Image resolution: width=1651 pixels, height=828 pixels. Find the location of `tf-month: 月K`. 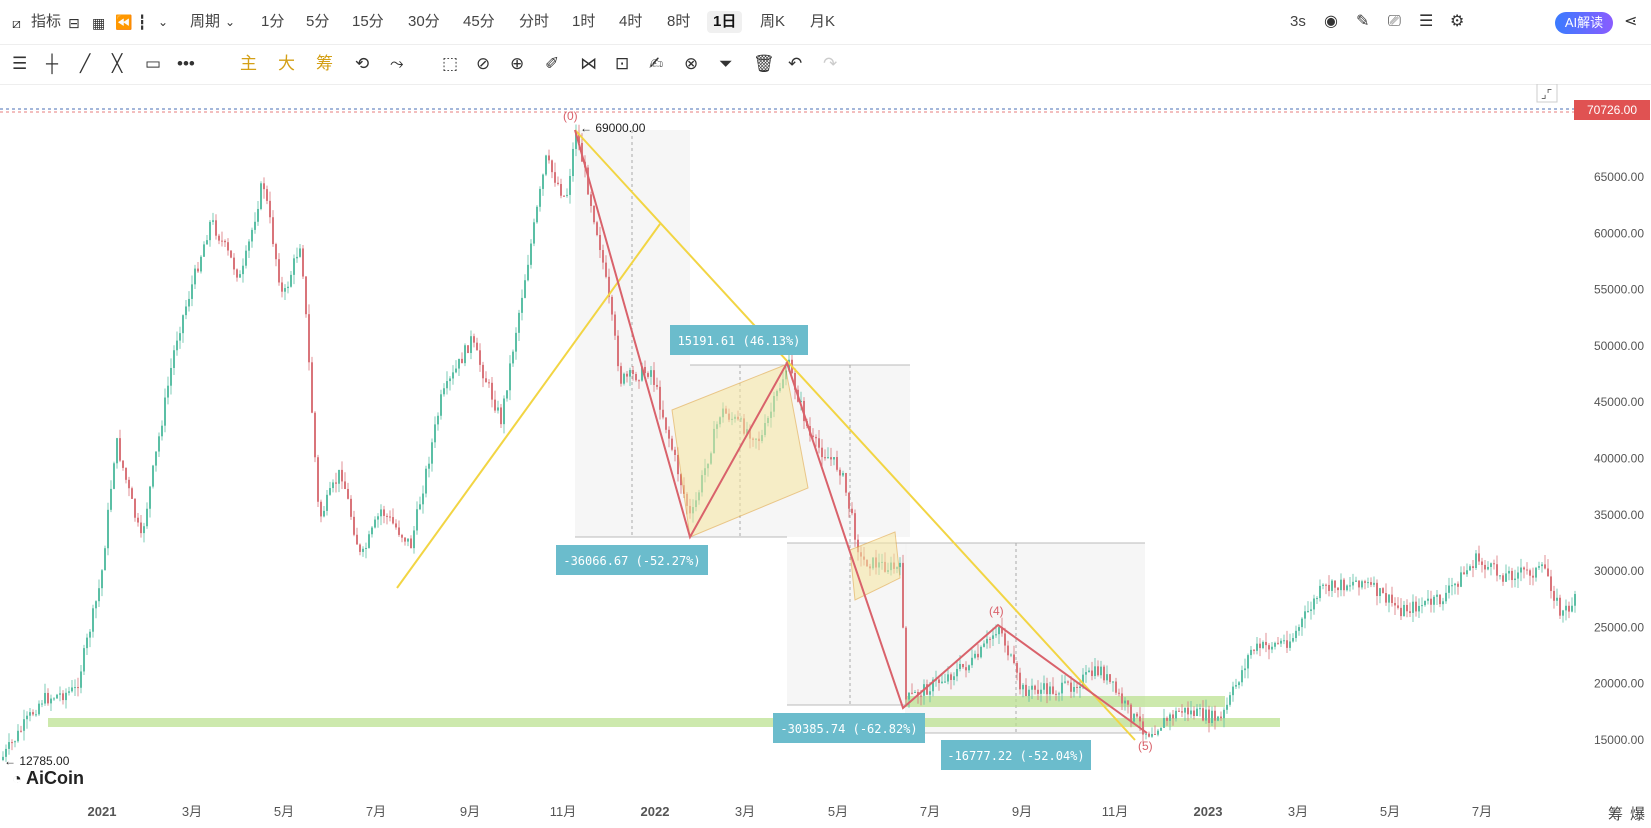

tf-month: 月K is located at coordinates (823, 21).